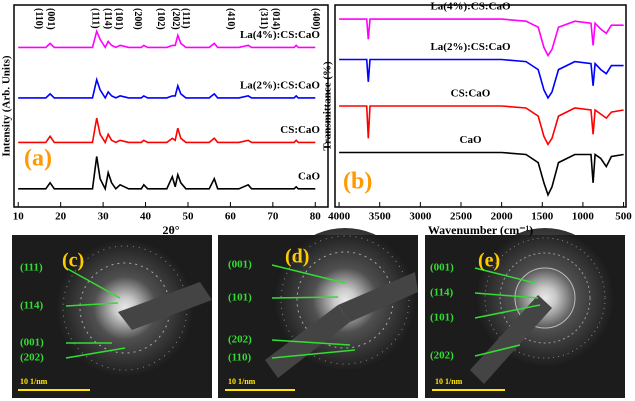 The height and width of the screenshot is (401, 635). I want to click on panel-label: (e), so click(489, 261).